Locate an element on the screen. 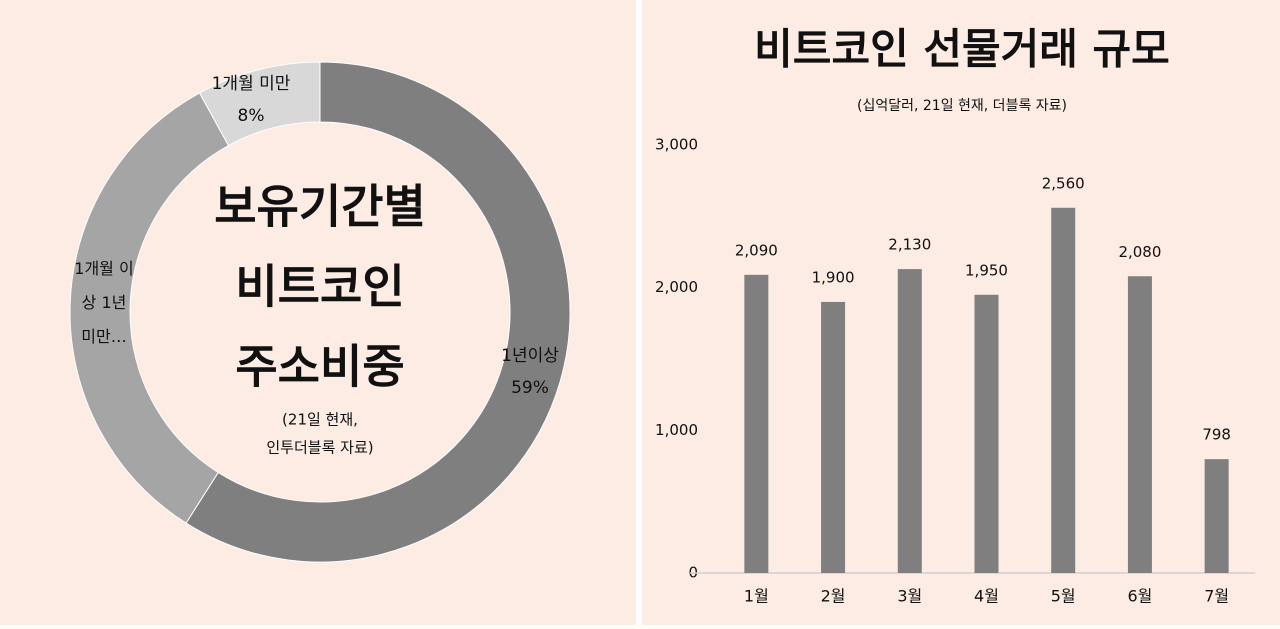  chart-subtitle: (십억달러, 21일 현재, 더블록 자료) is located at coordinates (962, 106).